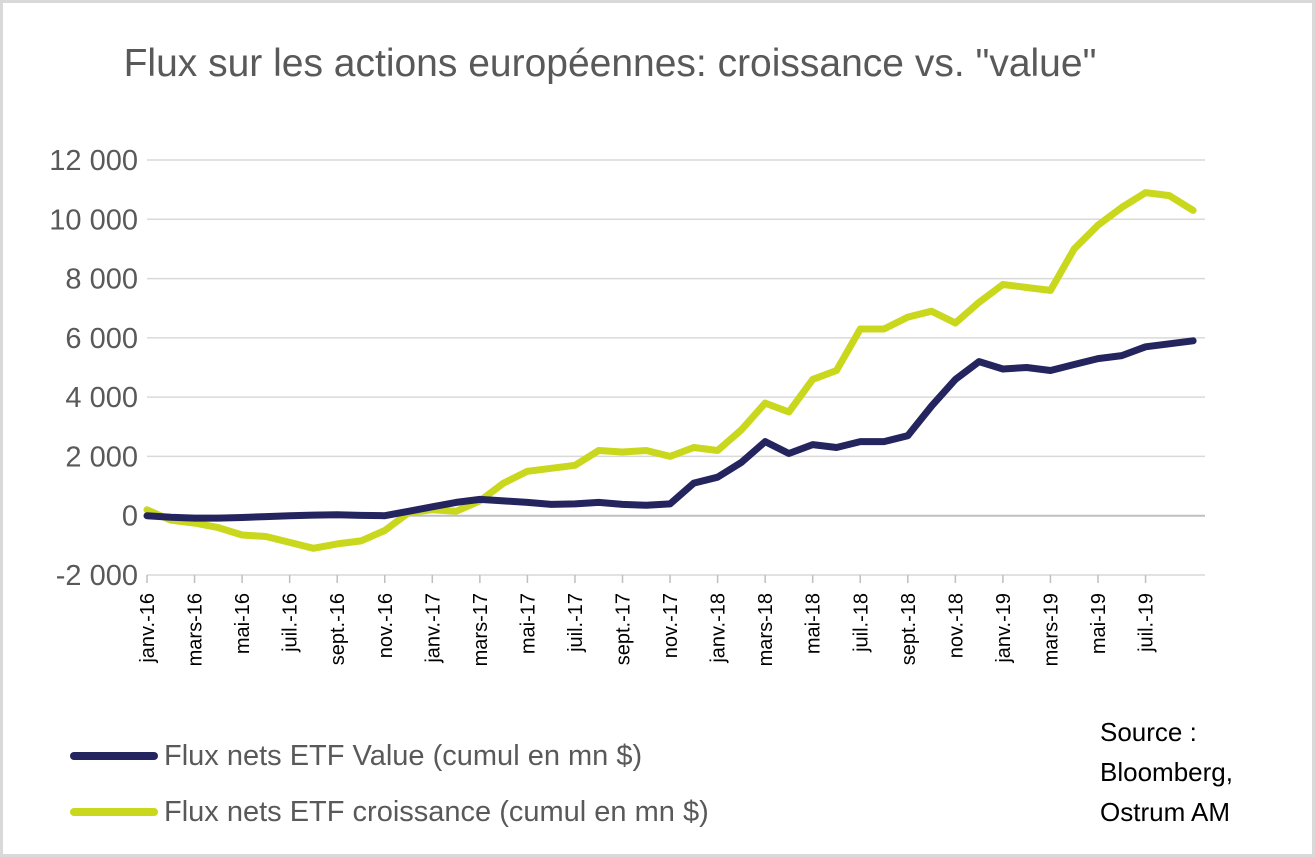 Image resolution: width=1315 pixels, height=857 pixels. I want to click on x-tick-label: mars-18, so click(766, 629).